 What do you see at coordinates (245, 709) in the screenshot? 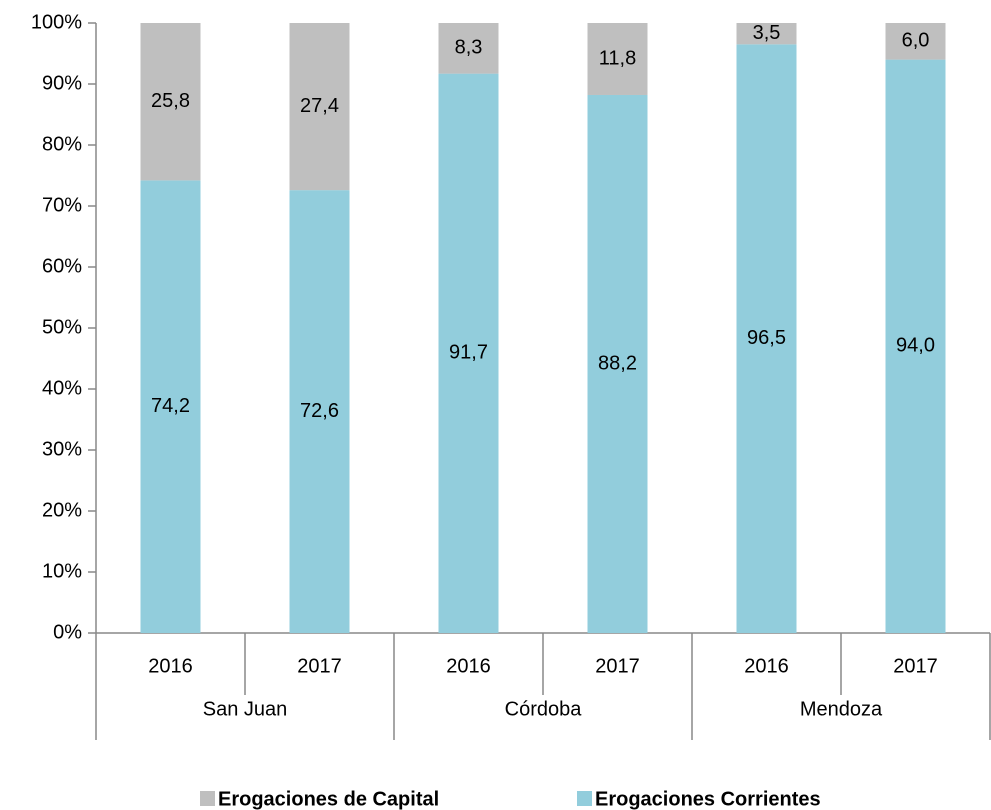
I see `group-label: San Juan` at bounding box center [245, 709].